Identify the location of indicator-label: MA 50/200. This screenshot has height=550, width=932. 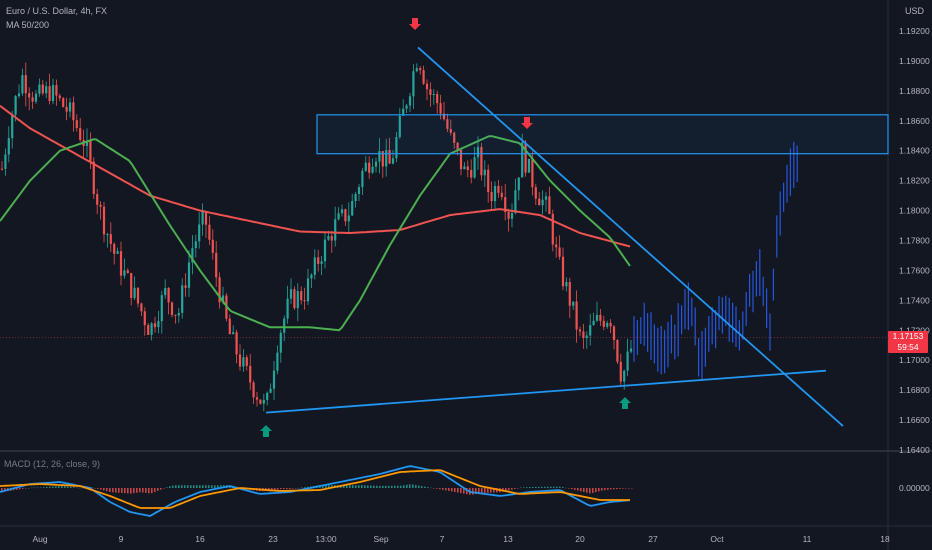
(28, 25).